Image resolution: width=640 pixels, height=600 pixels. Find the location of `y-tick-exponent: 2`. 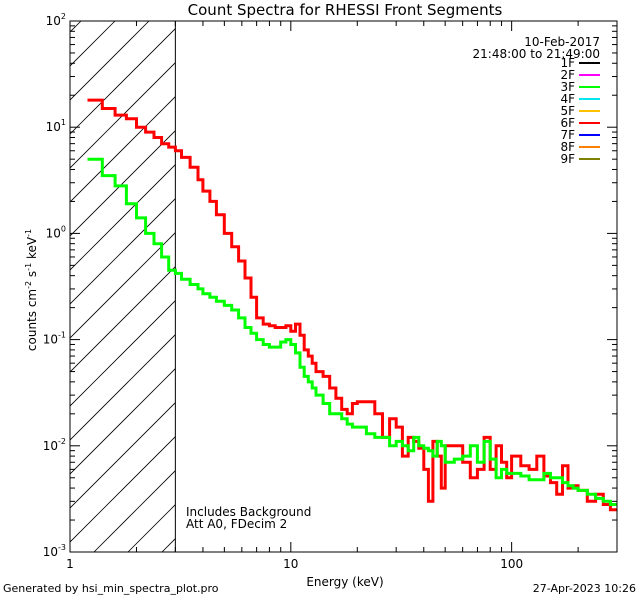

y-tick-exponent: 2 is located at coordinates (63, 16).